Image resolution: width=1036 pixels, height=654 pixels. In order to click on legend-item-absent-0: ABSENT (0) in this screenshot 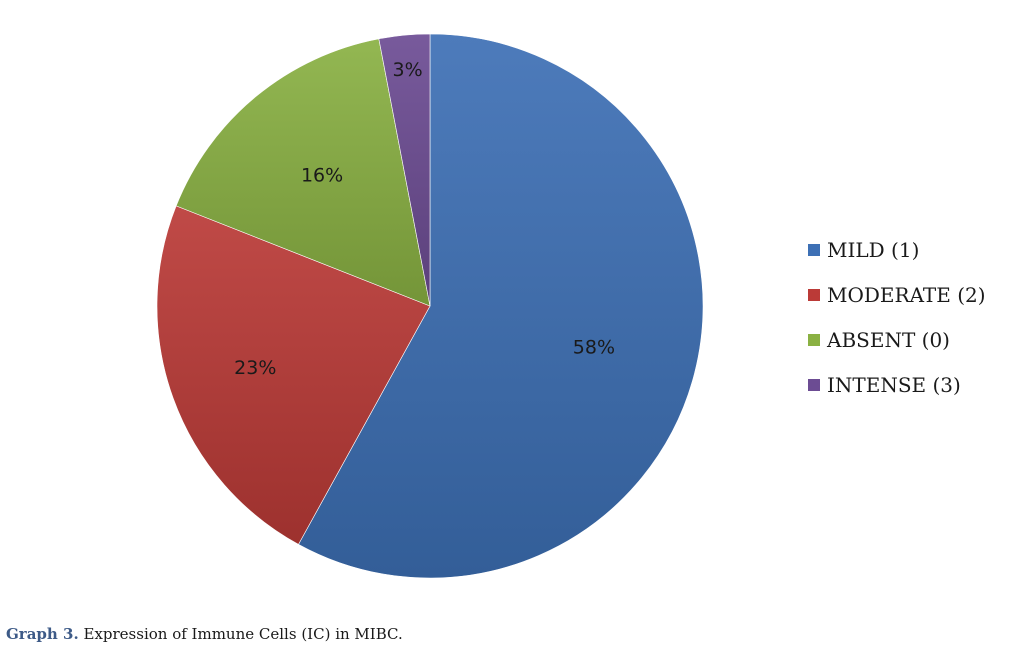, I will do `click(918, 339)`.